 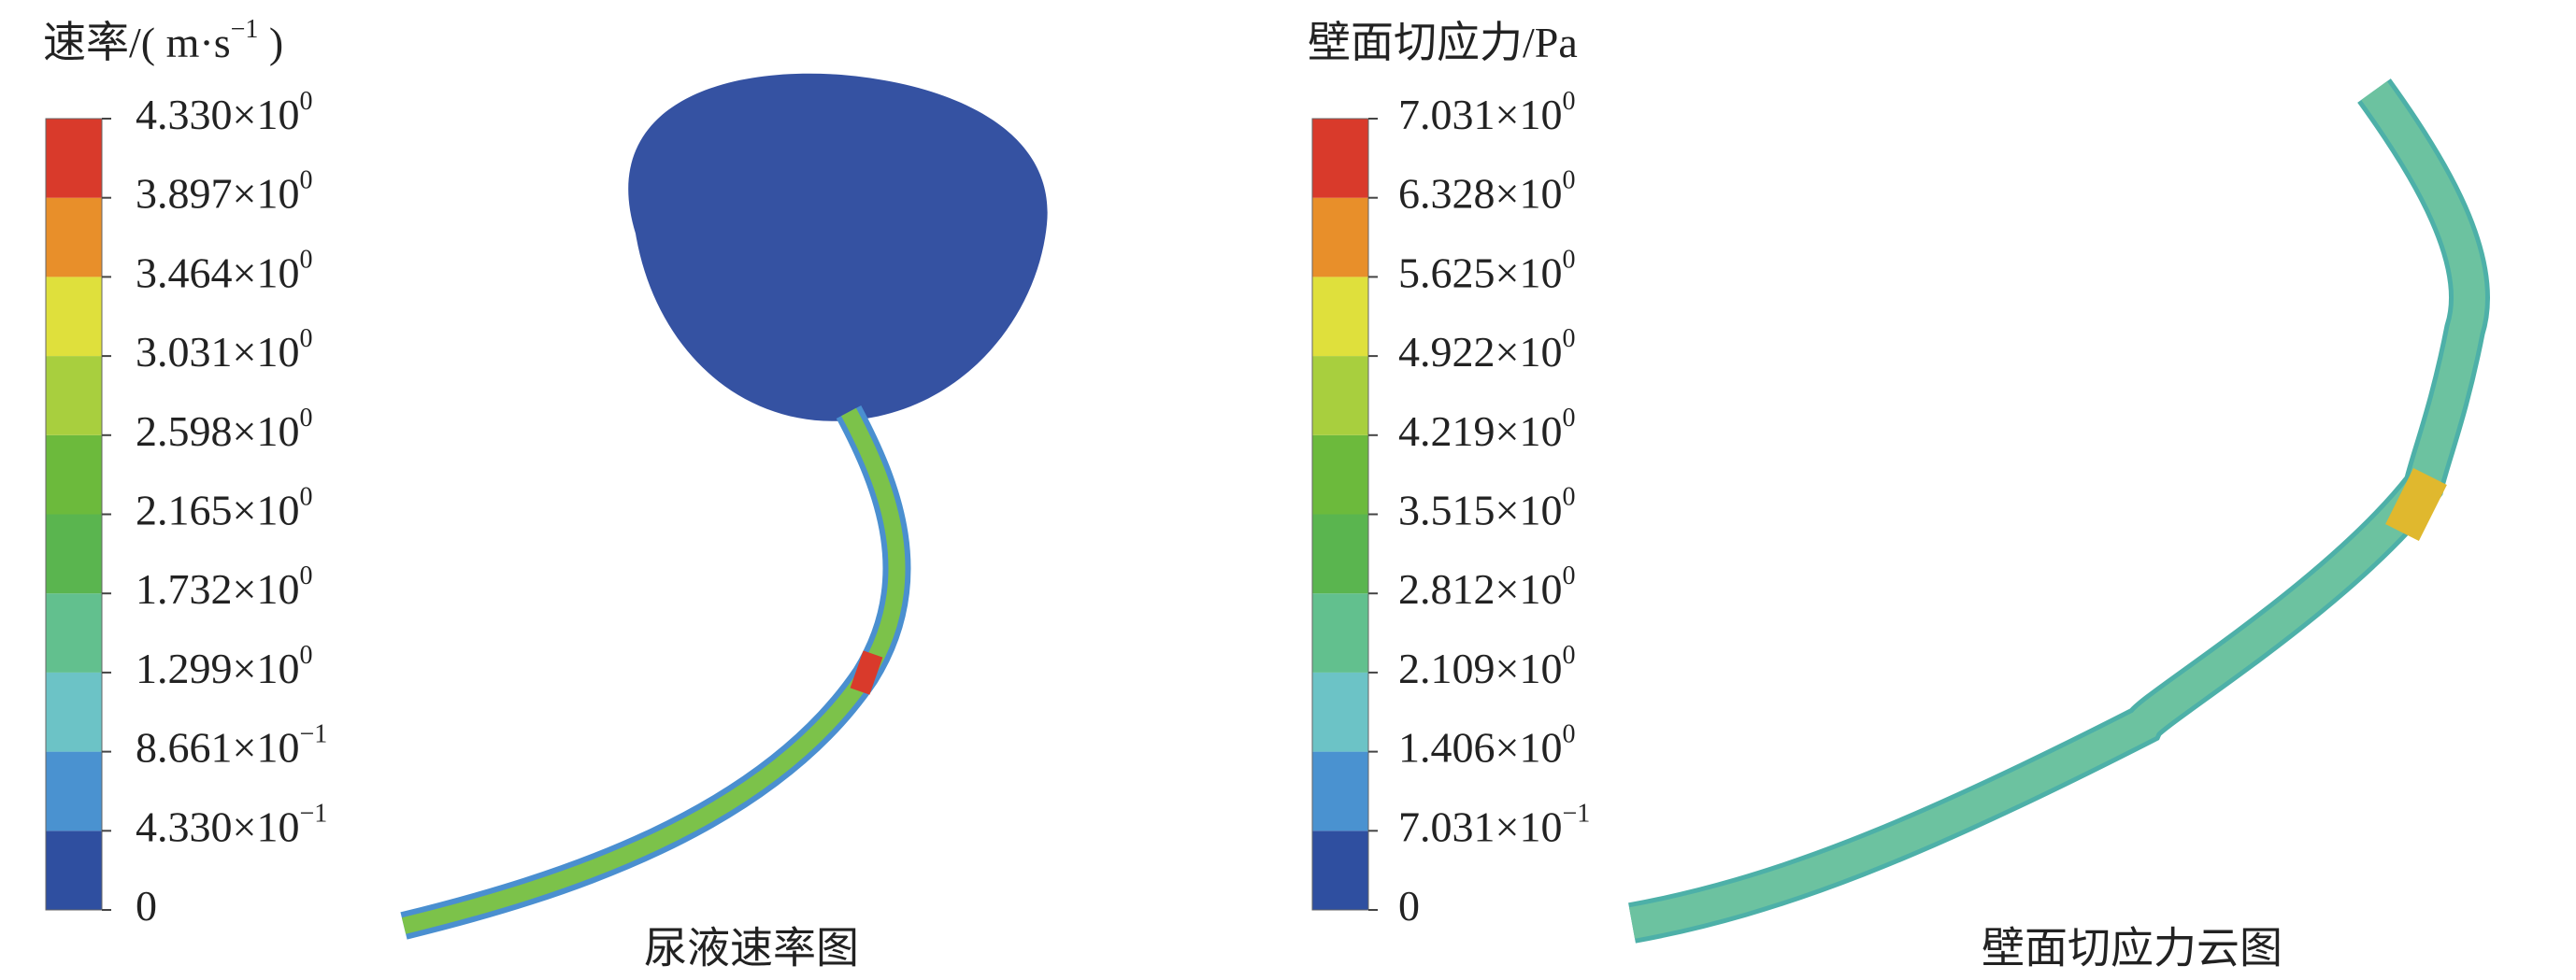 What do you see at coordinates (217, 510) in the screenshot?
I see `text-base: 2.165×10` at bounding box center [217, 510].